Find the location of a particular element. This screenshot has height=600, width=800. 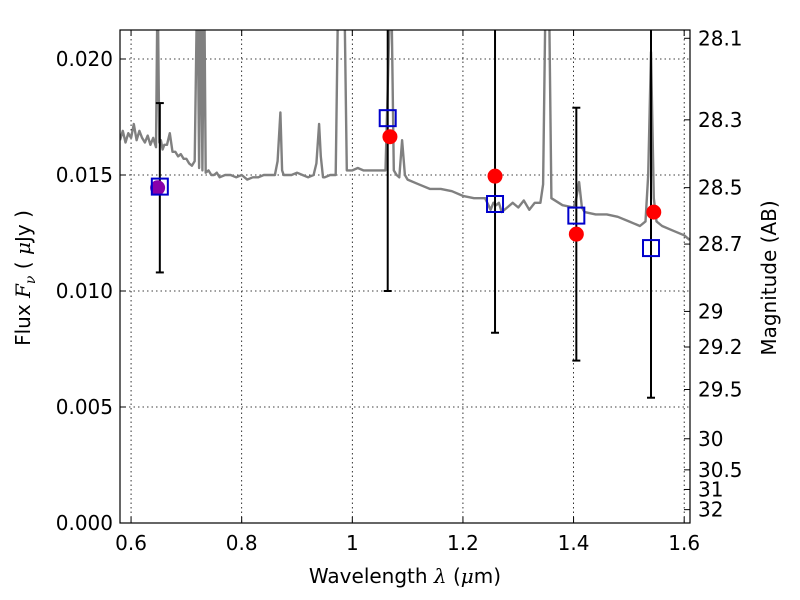

y2-axis-label: Magnitude (AB) is located at coordinates (769, 277).